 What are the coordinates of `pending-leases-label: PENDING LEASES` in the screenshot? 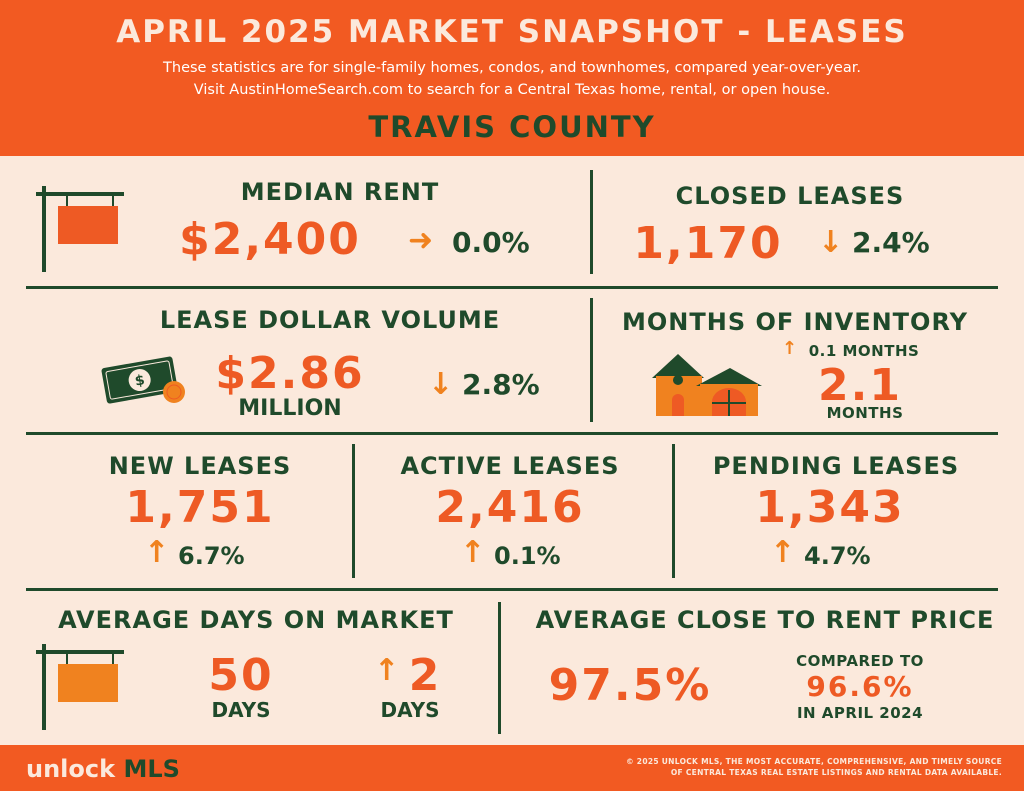 It's located at (836, 466).